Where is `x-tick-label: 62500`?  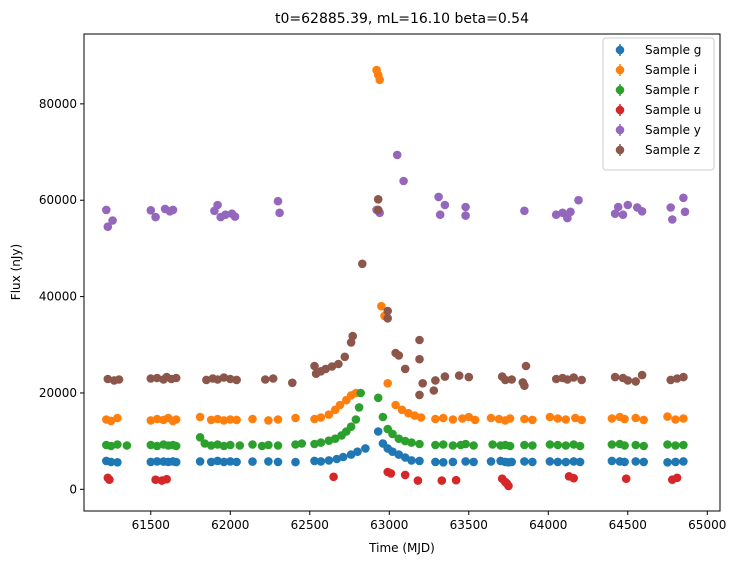
x-tick-label: 62500 is located at coordinates (310, 525).